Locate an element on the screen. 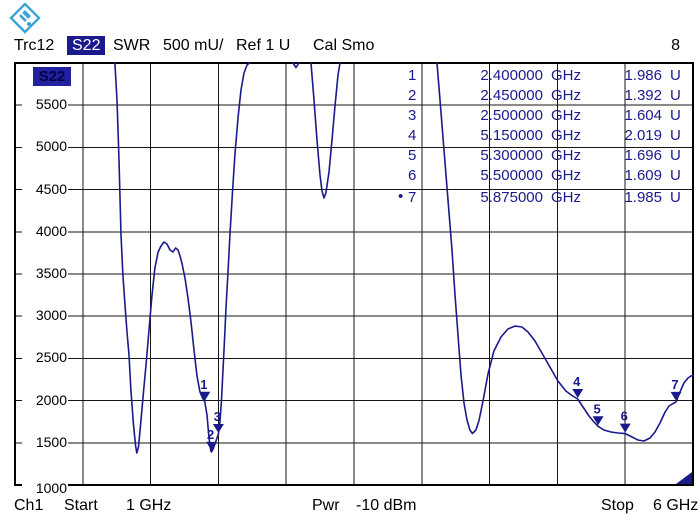  y-axis-tick-label: 3000 is located at coordinates (45, 316).